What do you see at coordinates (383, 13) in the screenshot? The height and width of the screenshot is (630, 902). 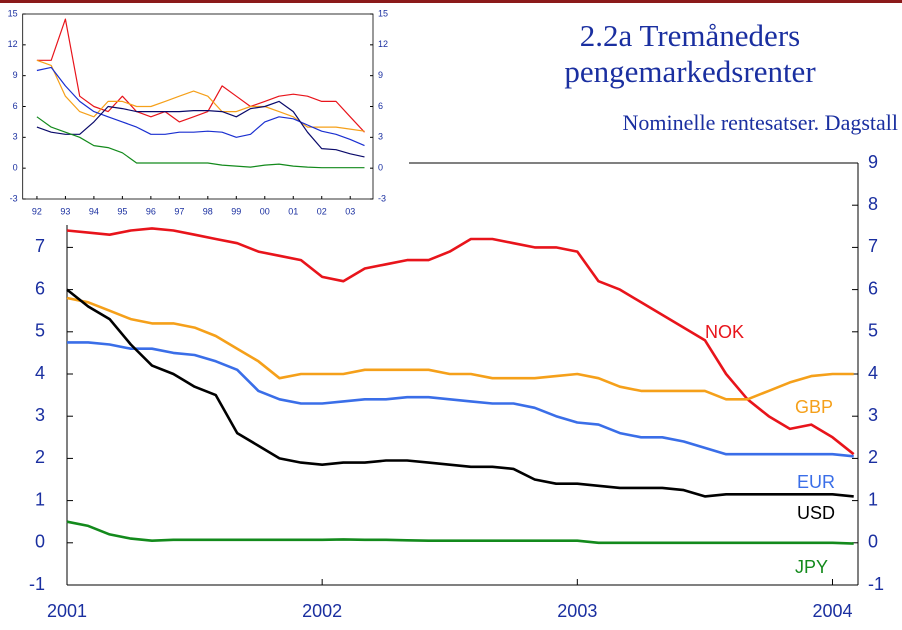 I see `y2-tick-label: 15` at bounding box center [383, 13].